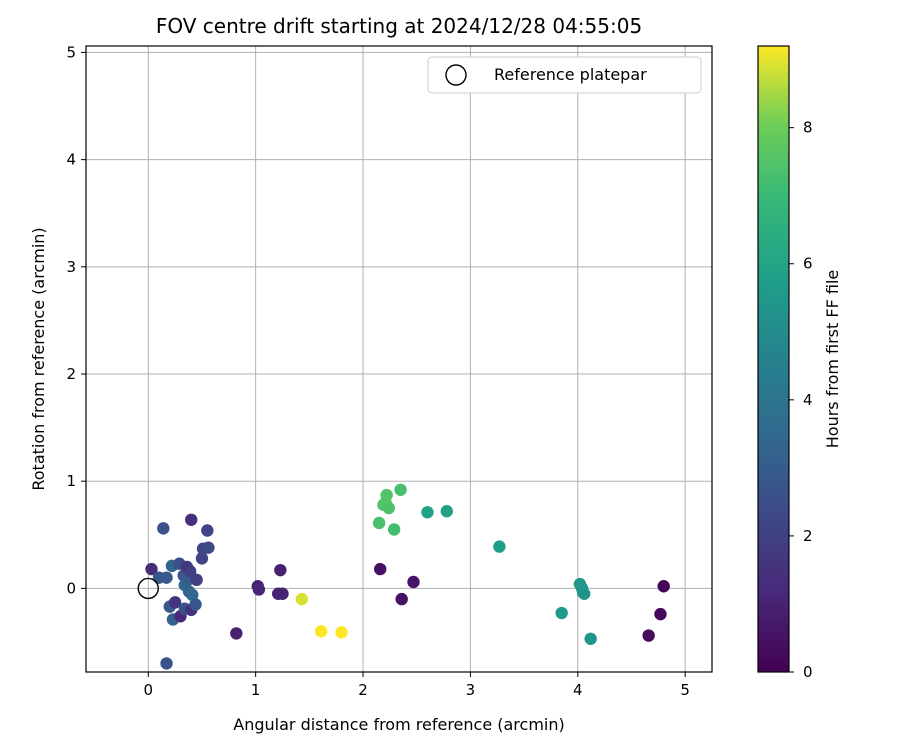 This screenshot has height=750, width=900. I want to click on y-tick-label: 2, so click(71, 374).